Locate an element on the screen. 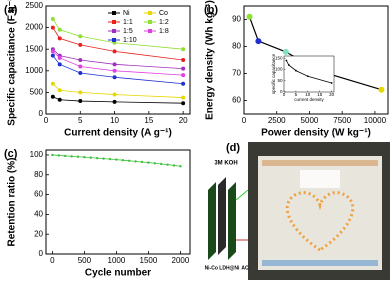  legend-label: 1:5 is located at coordinates (128, 31).